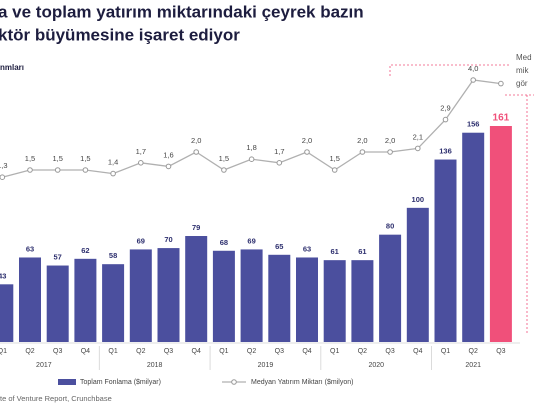 The image size is (534, 405). What do you see at coordinates (524, 57) in the screenshot?
I see `annotation: Med` at bounding box center [524, 57].